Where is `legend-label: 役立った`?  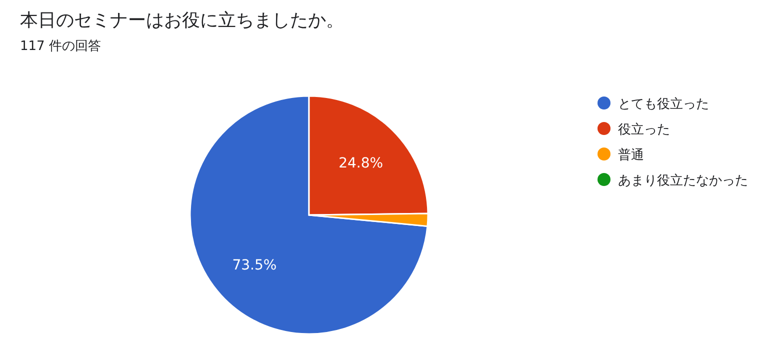 legend-label: 役立った is located at coordinates (644, 130).